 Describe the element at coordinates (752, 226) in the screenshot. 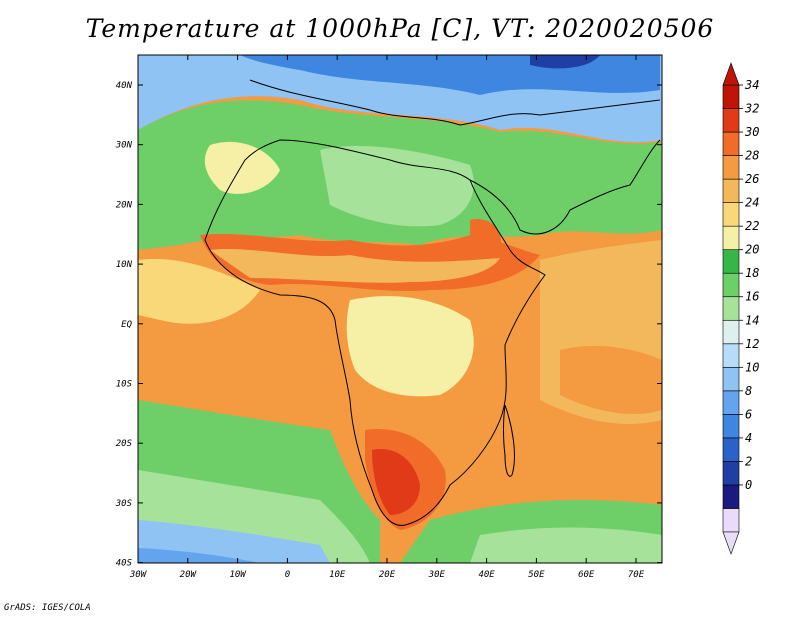

I see `colorbar-label: 22` at that location.